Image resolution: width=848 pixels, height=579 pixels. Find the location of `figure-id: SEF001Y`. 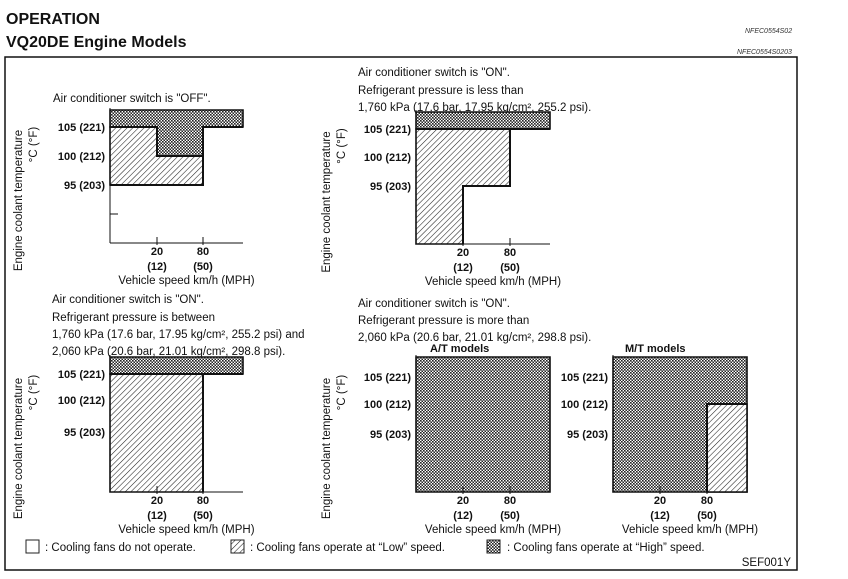

figure-id: SEF001Y is located at coordinates (767, 563).